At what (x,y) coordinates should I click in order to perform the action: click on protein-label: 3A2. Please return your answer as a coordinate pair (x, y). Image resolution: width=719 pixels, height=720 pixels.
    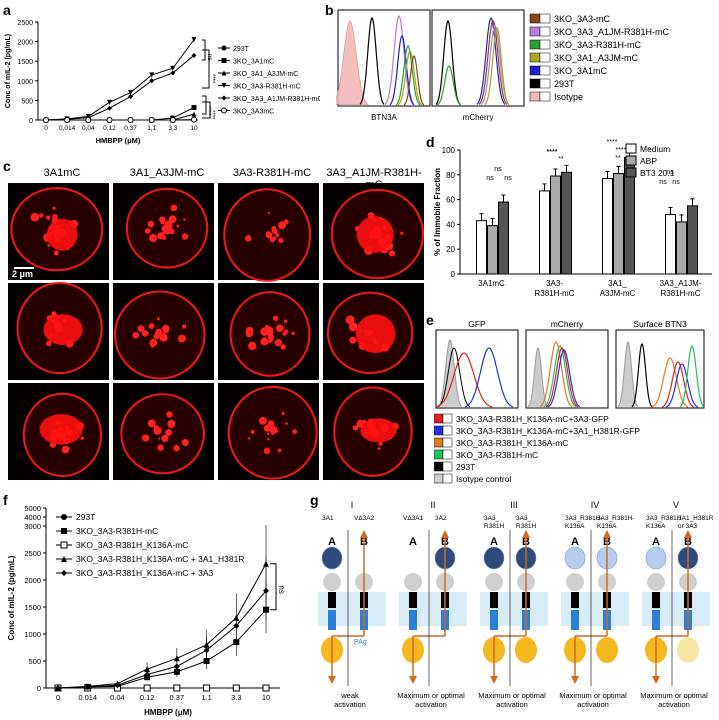
    Looking at the image, I should click on (441, 518).